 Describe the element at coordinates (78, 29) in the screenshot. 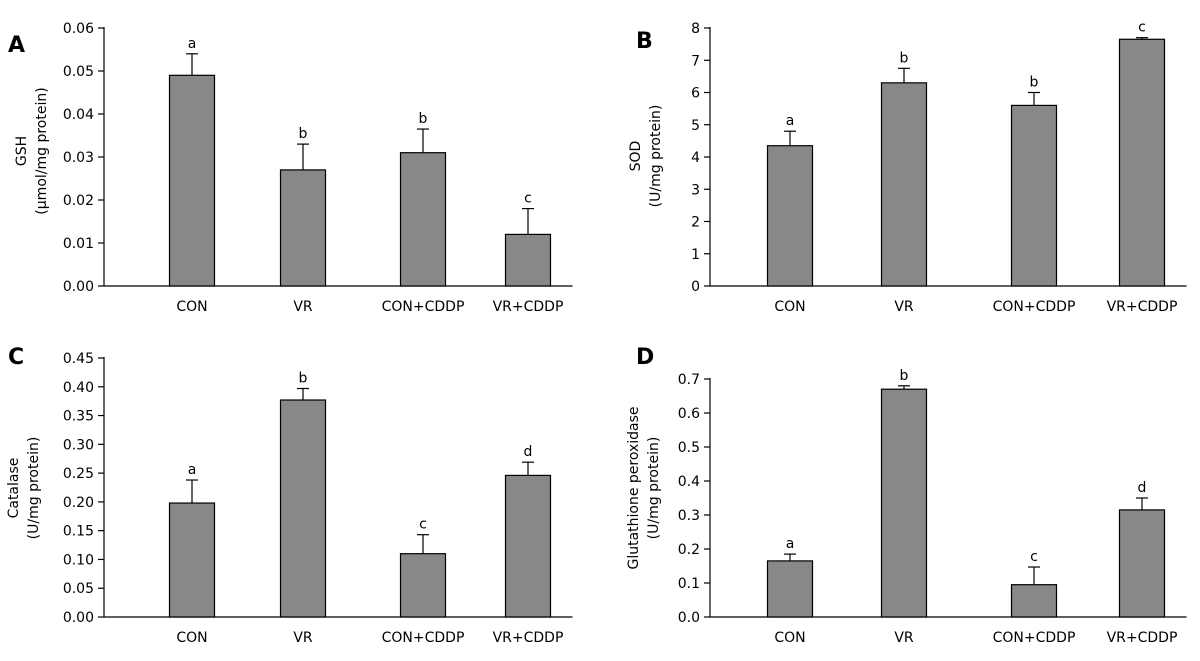

I see `y-tick-label: 0.06` at that location.